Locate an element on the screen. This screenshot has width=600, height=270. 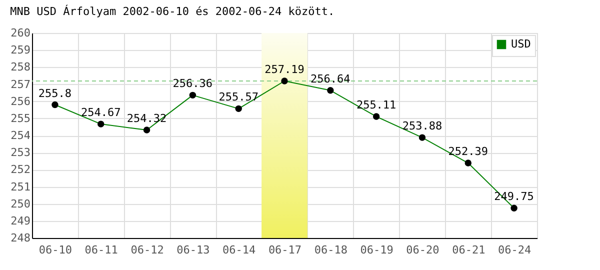
y-tick-label: 250 is located at coordinates (20, 203).